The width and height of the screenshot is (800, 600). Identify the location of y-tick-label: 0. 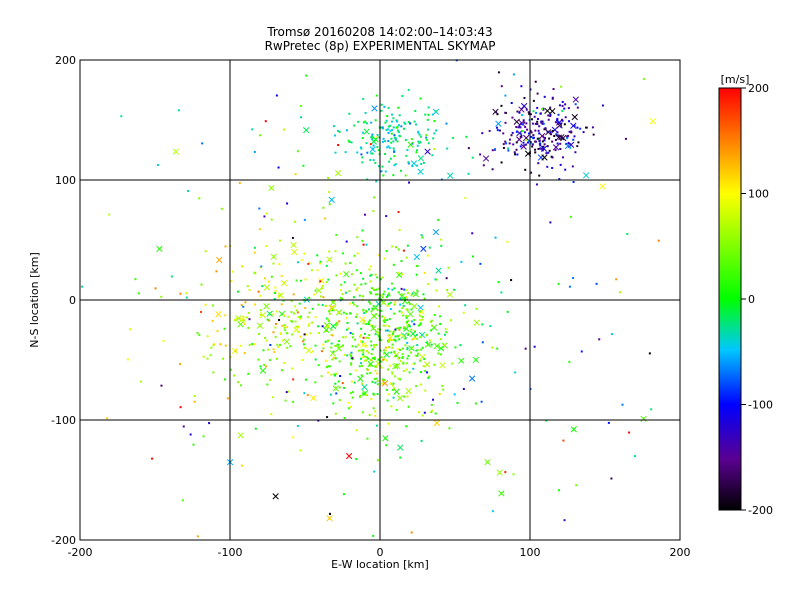
(72, 300).